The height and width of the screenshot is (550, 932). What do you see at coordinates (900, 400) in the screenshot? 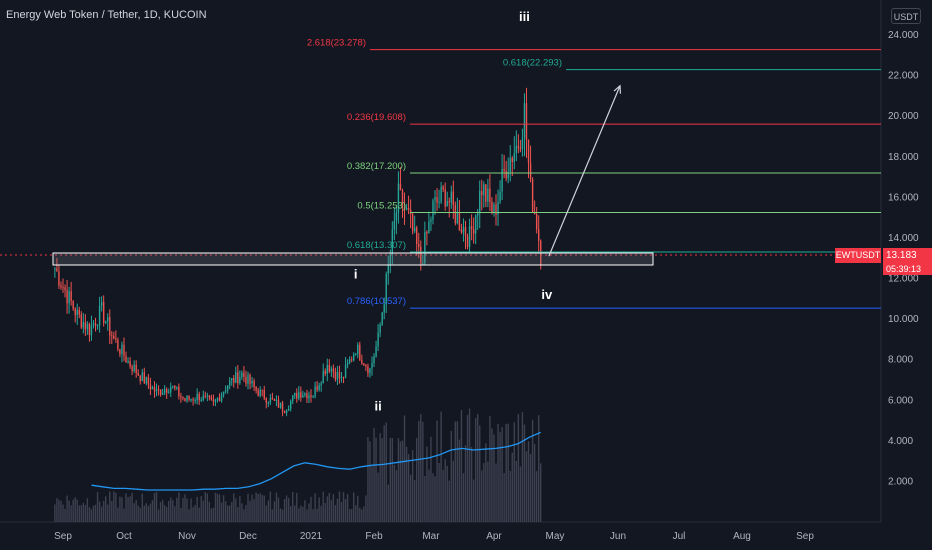
I see `price-tick-label: 6.000` at bounding box center [900, 400].